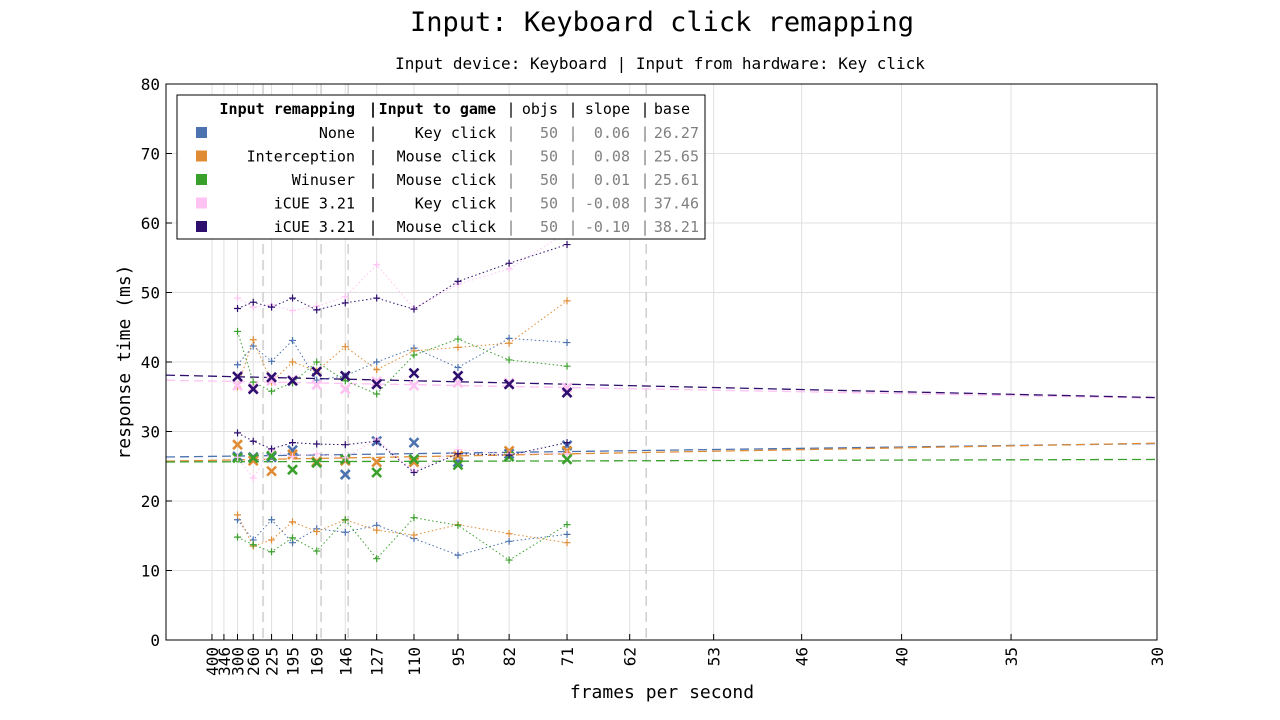 Image resolution: width=1280 pixels, height=720 pixels. I want to click on x-tick-label: 400, so click(212, 661).